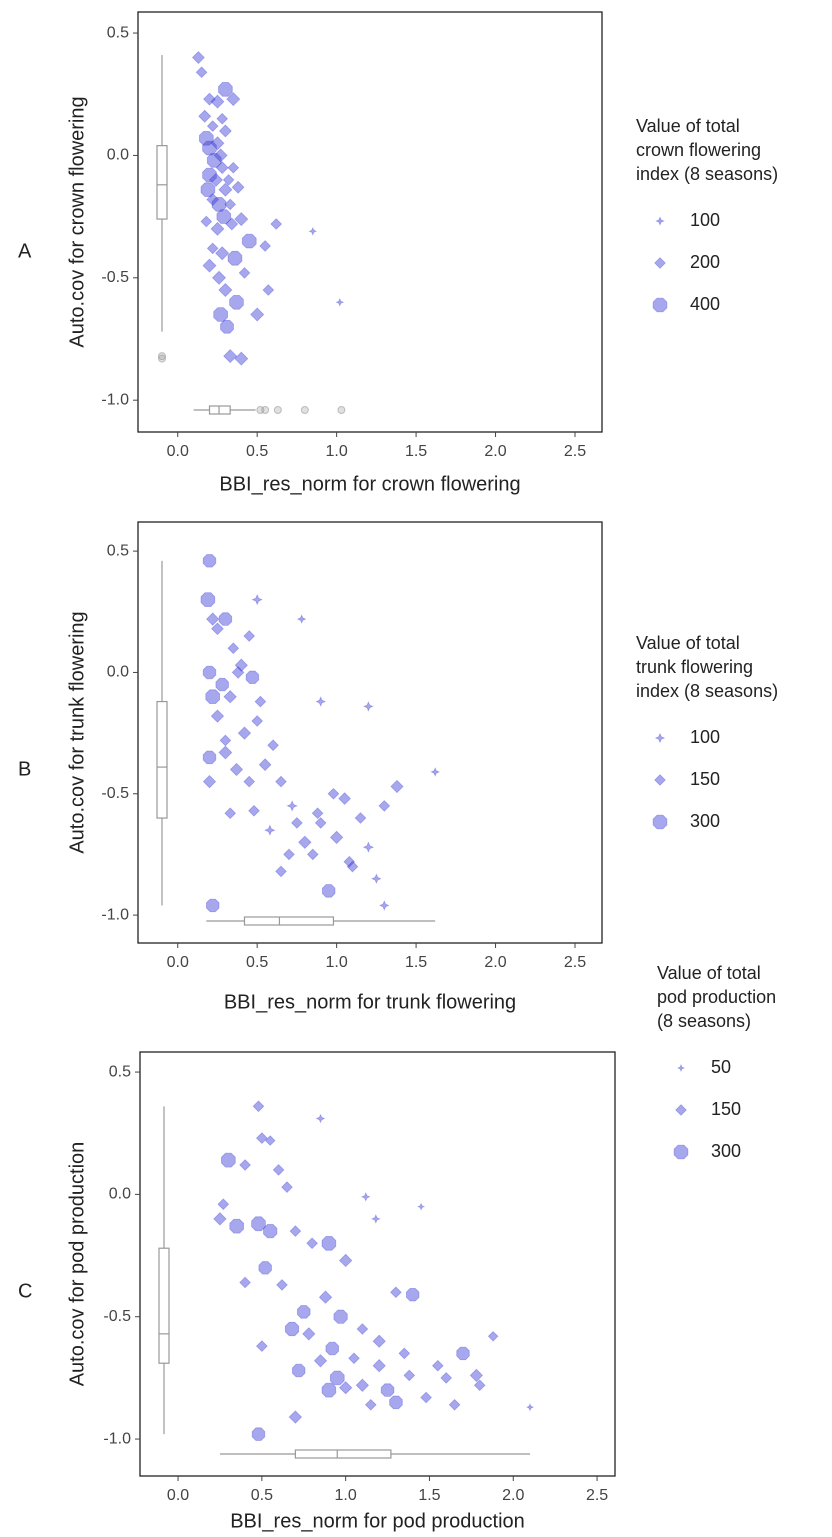 The width and height of the screenshot is (832, 1537). Describe the element at coordinates (178, 1495) in the screenshot. I see `x-tick-label: 0.0` at that location.